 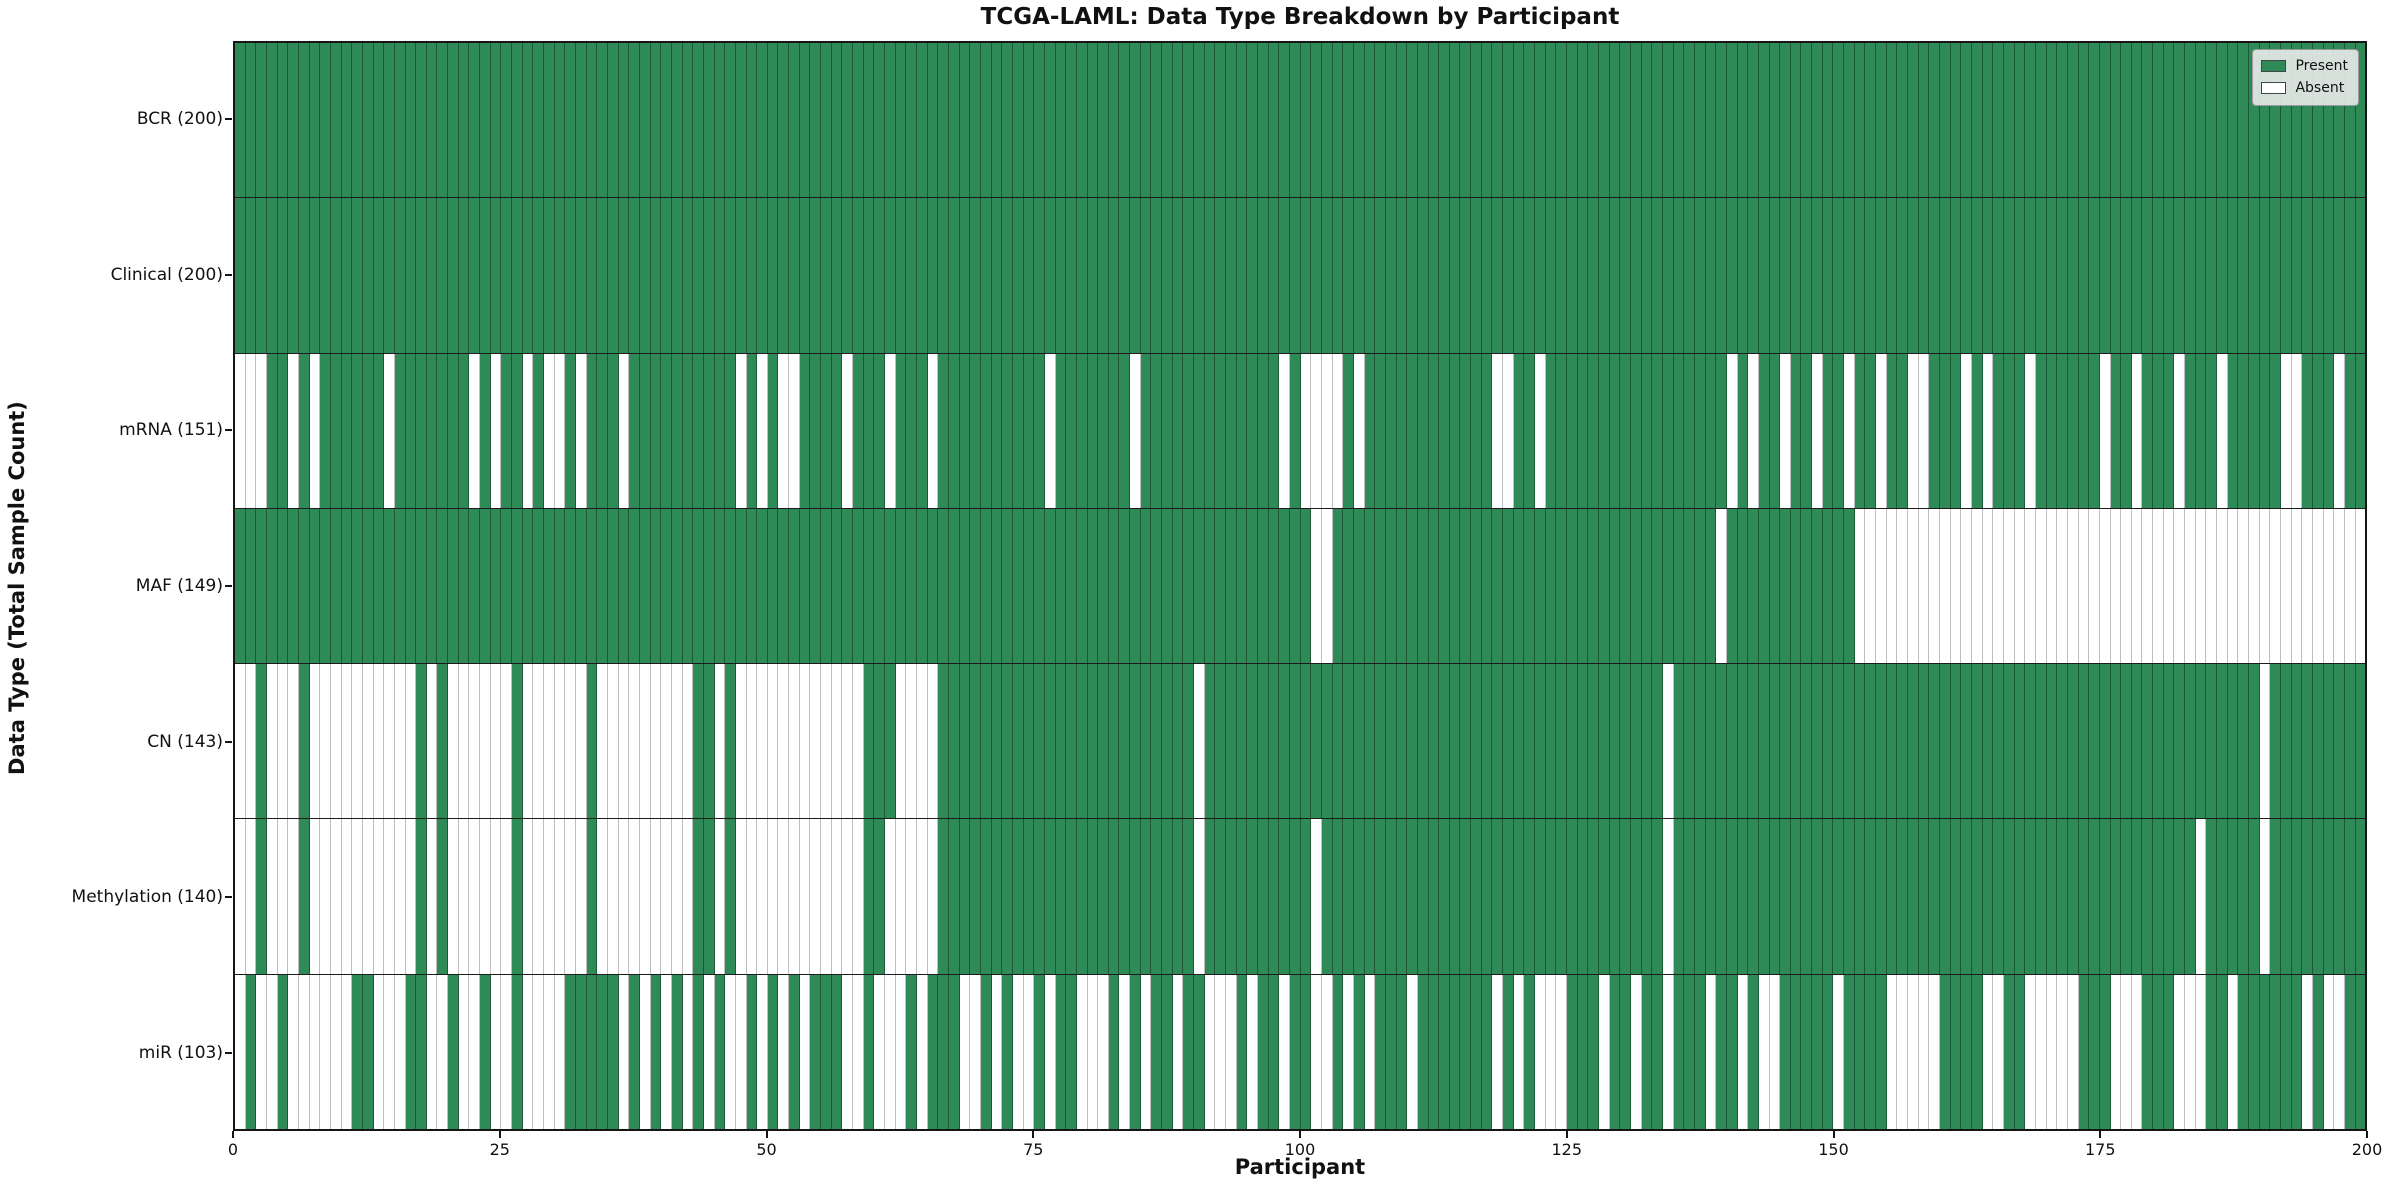 I want to click on x-tick-label-50: 50, so click(x=766, y=1149).